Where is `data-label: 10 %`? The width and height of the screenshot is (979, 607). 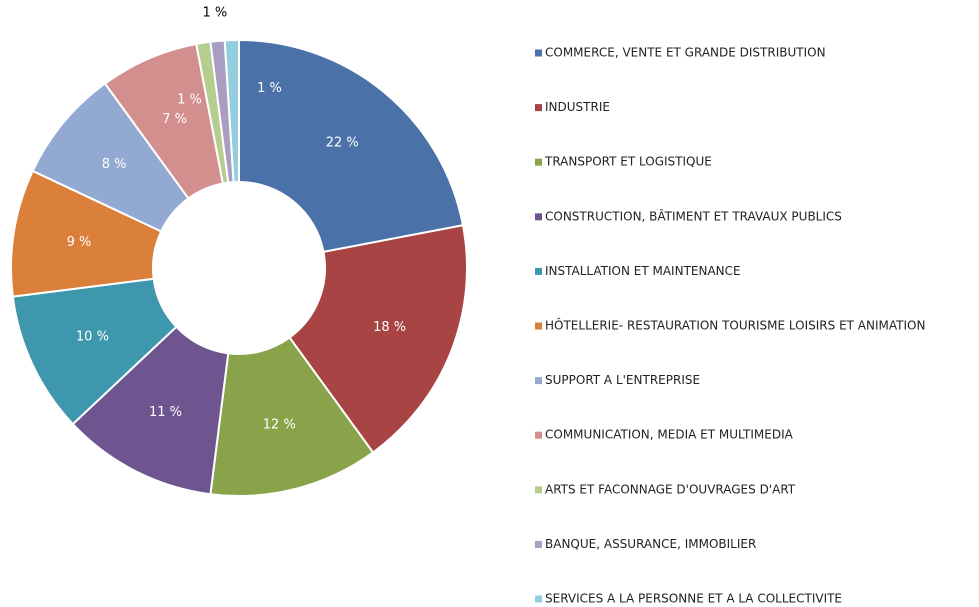 data-label: 10 % is located at coordinates (92, 336).